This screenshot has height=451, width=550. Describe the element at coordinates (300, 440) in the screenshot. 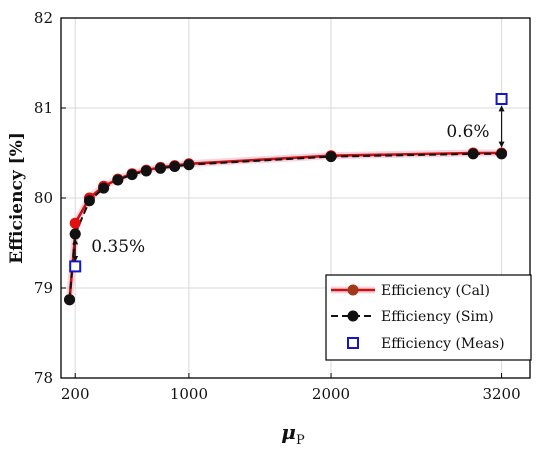

I see `x-axis-label-subscript: P` at that location.